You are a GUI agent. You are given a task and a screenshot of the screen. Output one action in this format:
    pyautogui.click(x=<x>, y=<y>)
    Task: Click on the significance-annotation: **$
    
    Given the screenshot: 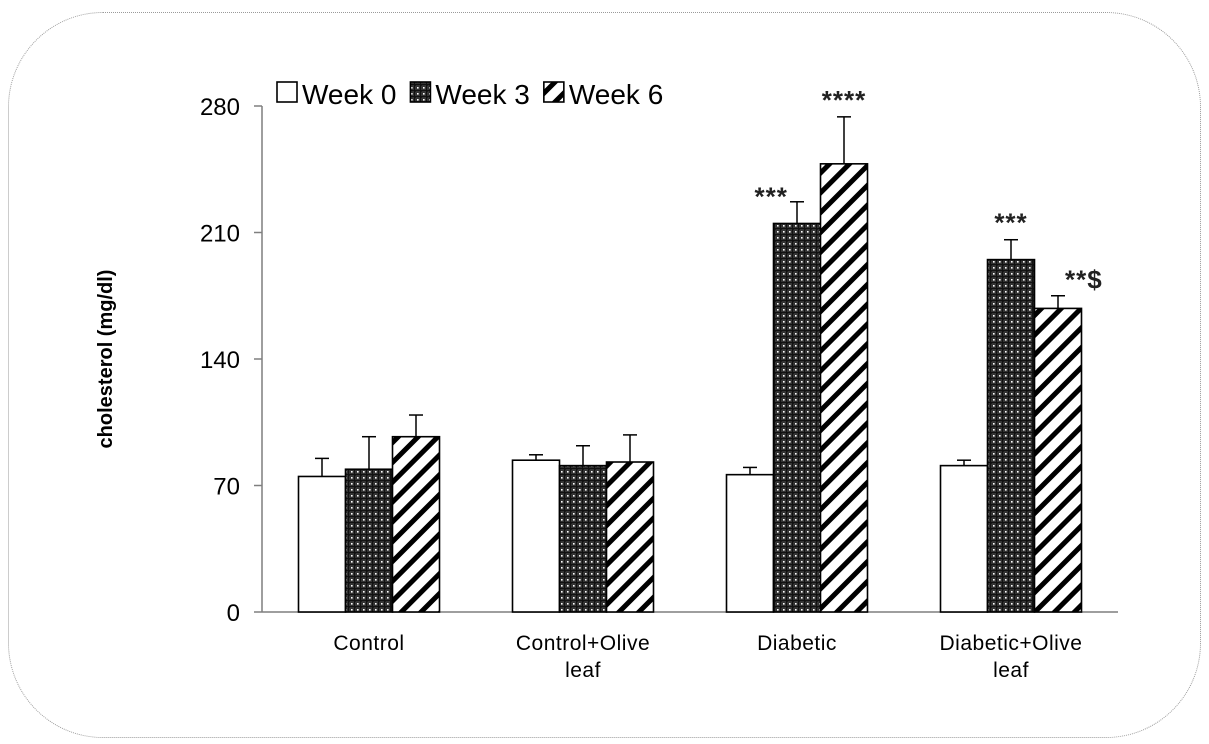 What is the action you would take?
    pyautogui.click(x=1084, y=279)
    